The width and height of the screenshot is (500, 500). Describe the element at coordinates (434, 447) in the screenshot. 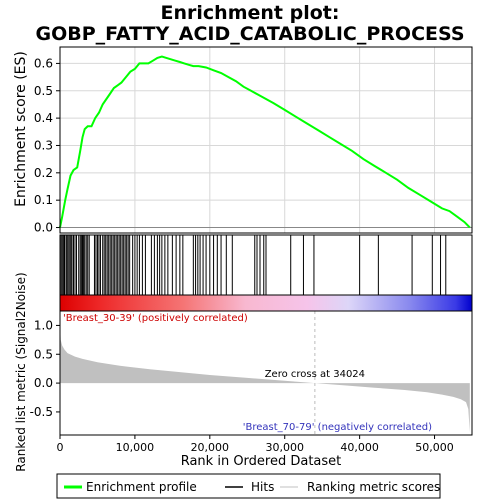

I see `x-tick-label: 50,000` at that location.